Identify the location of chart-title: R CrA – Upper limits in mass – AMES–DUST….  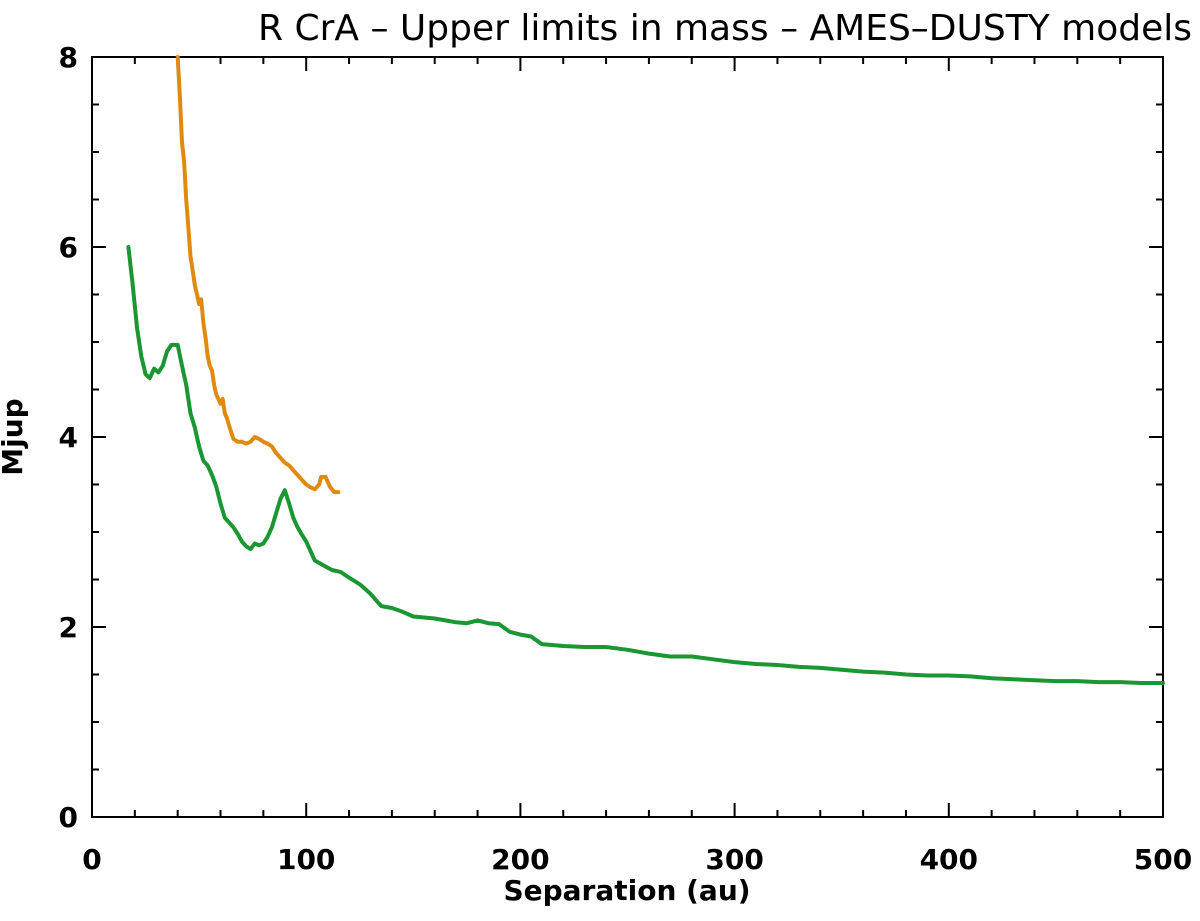
(725, 28).